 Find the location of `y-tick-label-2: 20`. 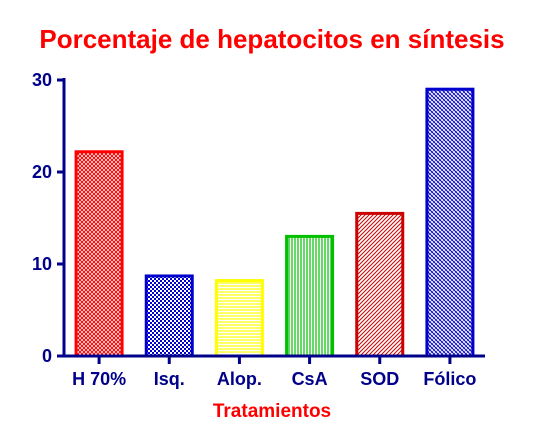

y-tick-label-2: 20 is located at coordinates (42, 172).